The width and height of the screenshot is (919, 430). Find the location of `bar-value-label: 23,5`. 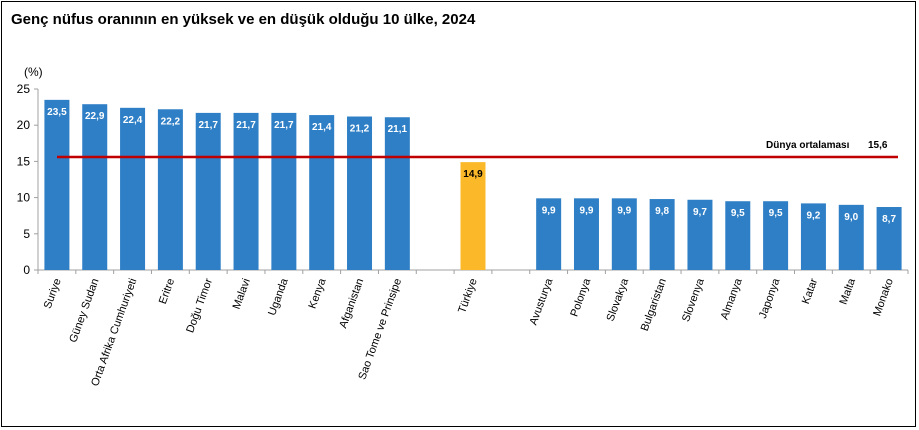

bar-value-label: 23,5 is located at coordinates (57, 112).